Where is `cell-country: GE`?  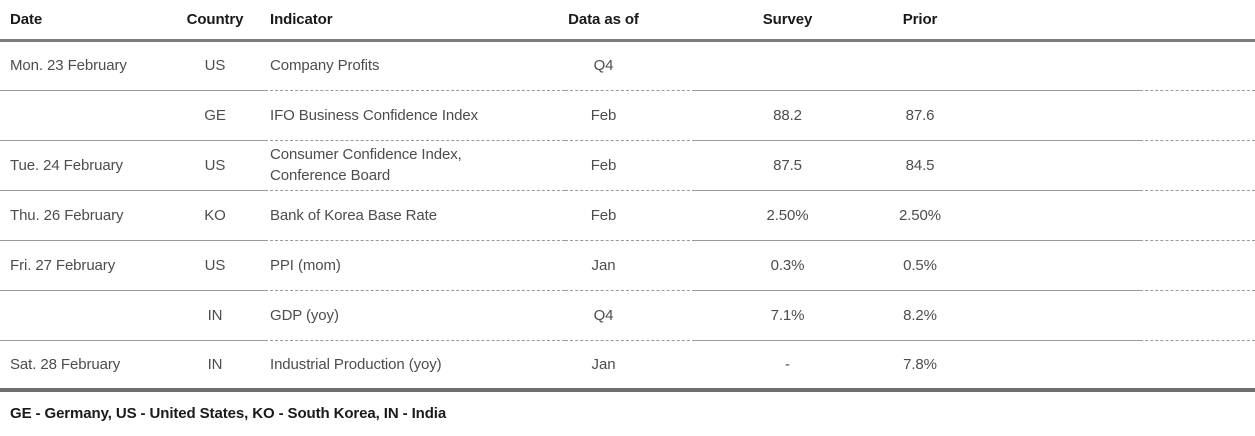
cell-country: GE is located at coordinates (215, 115).